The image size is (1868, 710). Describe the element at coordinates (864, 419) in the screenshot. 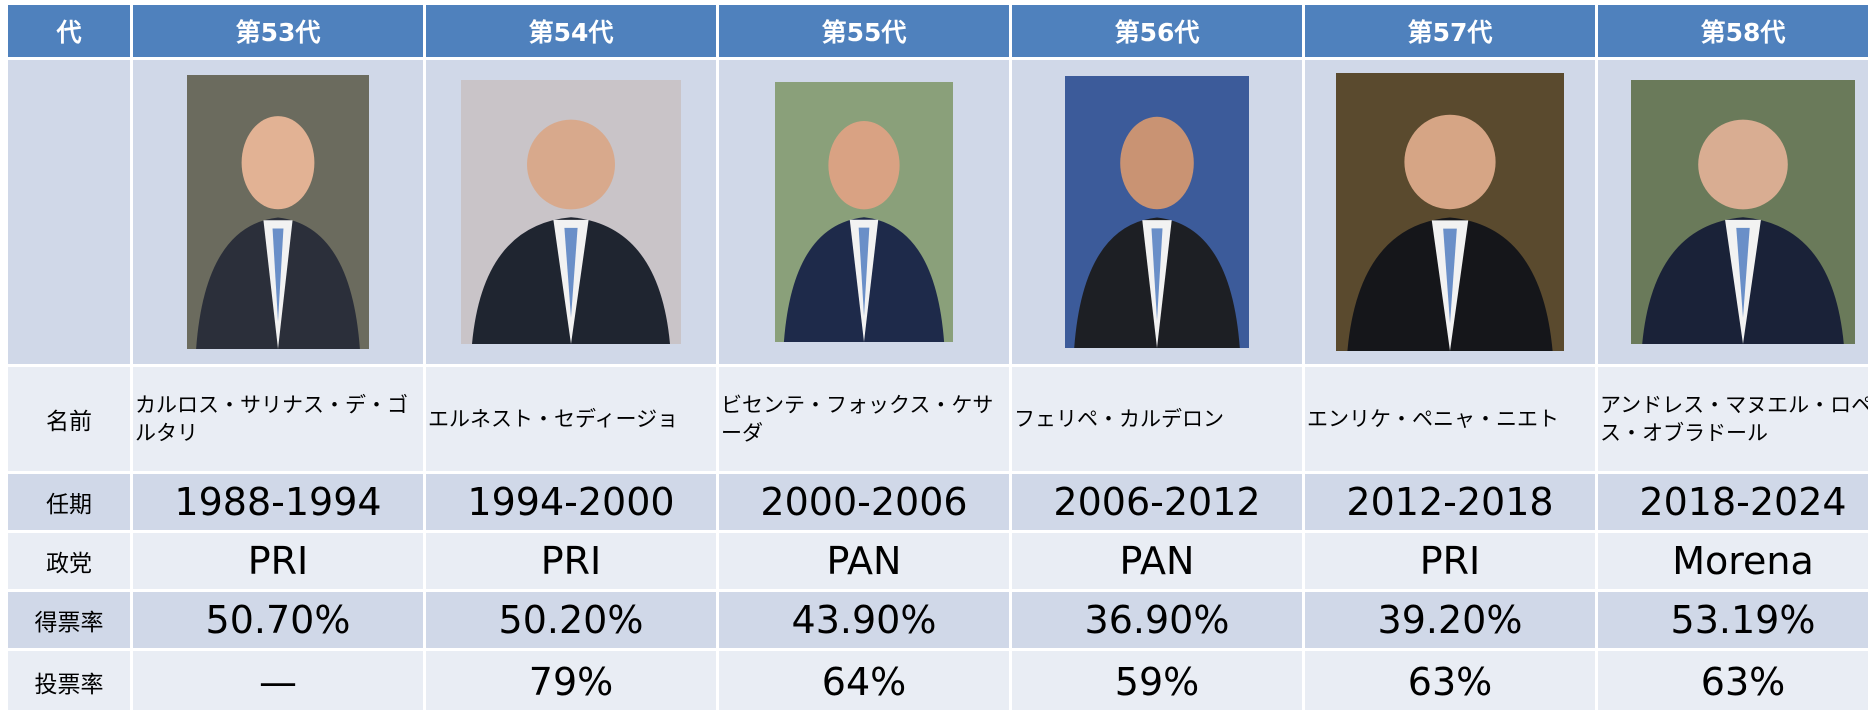

I see `name-cell: ビセンテ・フォックス・ケサーダ` at that location.